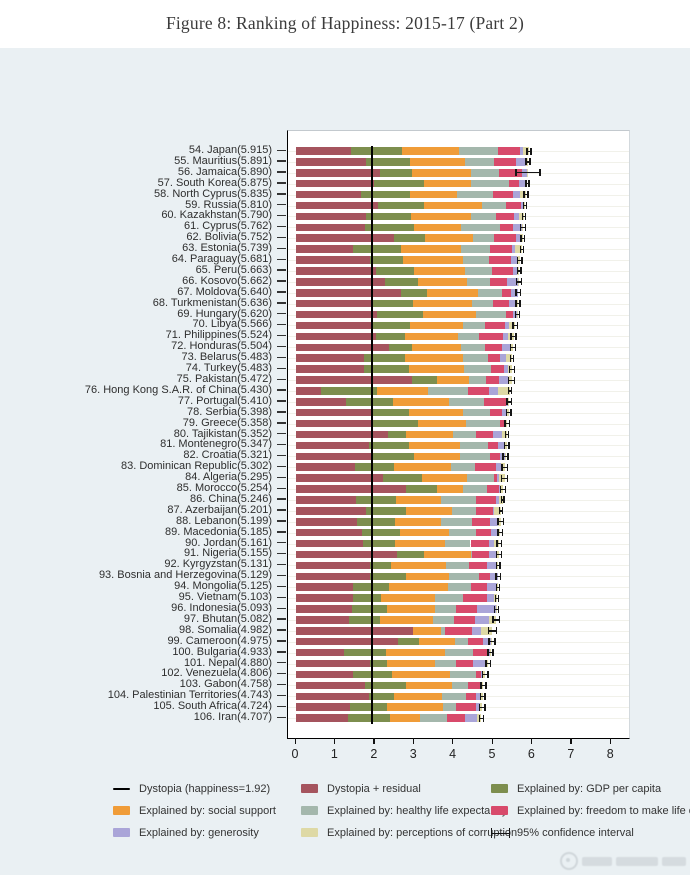 Image resolution: width=690 pixels, height=875 pixels. What do you see at coordinates (233, 269) in the screenshot?
I see `country-label-peru: 65. Peru(5.663)` at bounding box center [233, 269].